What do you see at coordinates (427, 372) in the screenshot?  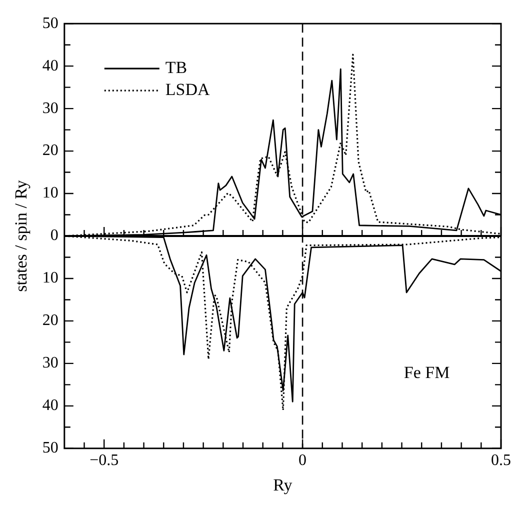 I see `annotation: Fe FM` at bounding box center [427, 372].